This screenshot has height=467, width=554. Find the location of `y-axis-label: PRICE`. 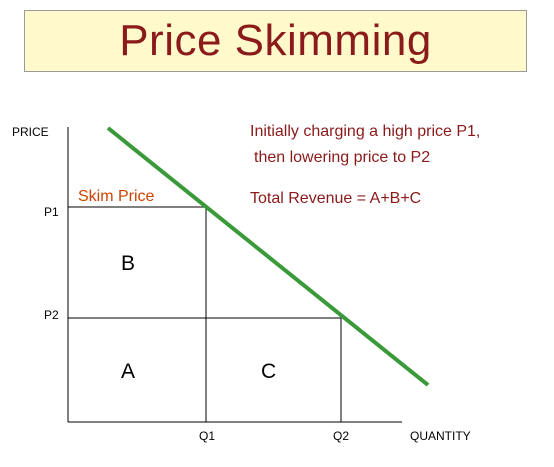

y-axis-label: PRICE is located at coordinates (30, 132).